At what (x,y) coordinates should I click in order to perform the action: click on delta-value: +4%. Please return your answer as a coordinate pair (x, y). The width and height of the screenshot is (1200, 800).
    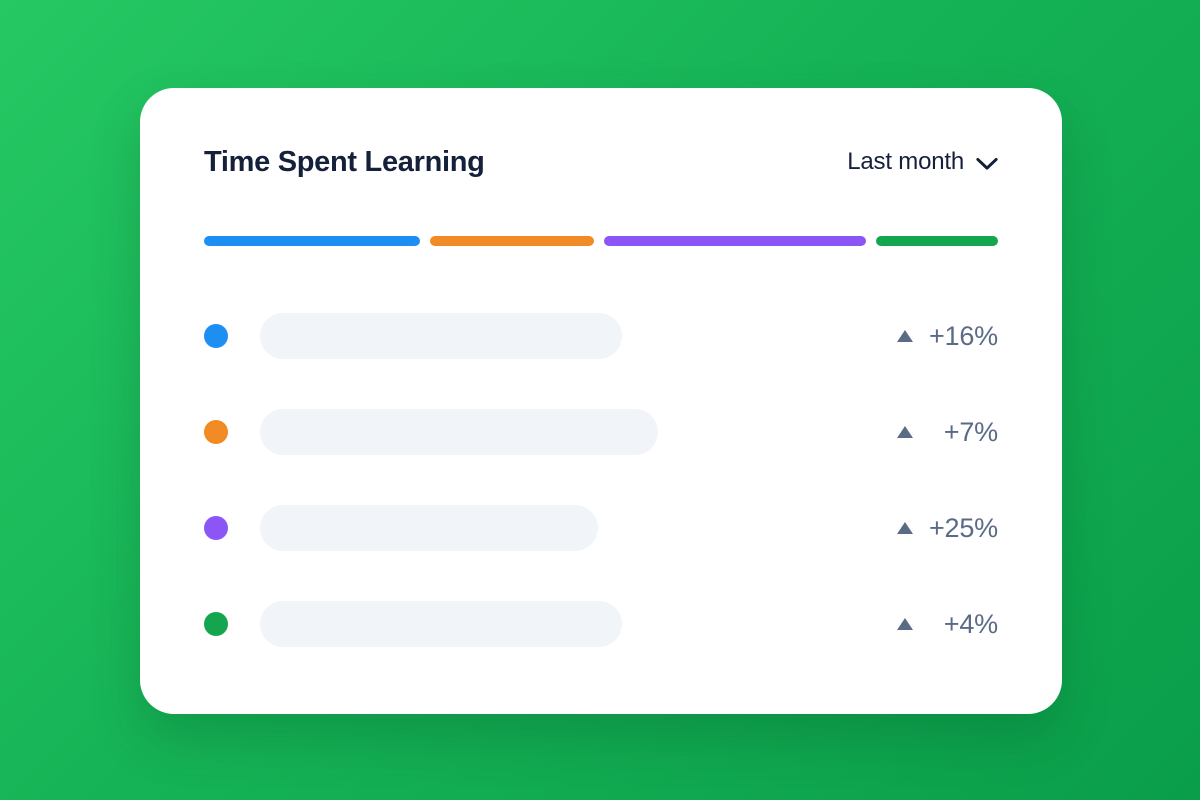
    Looking at the image, I should click on (970, 623).